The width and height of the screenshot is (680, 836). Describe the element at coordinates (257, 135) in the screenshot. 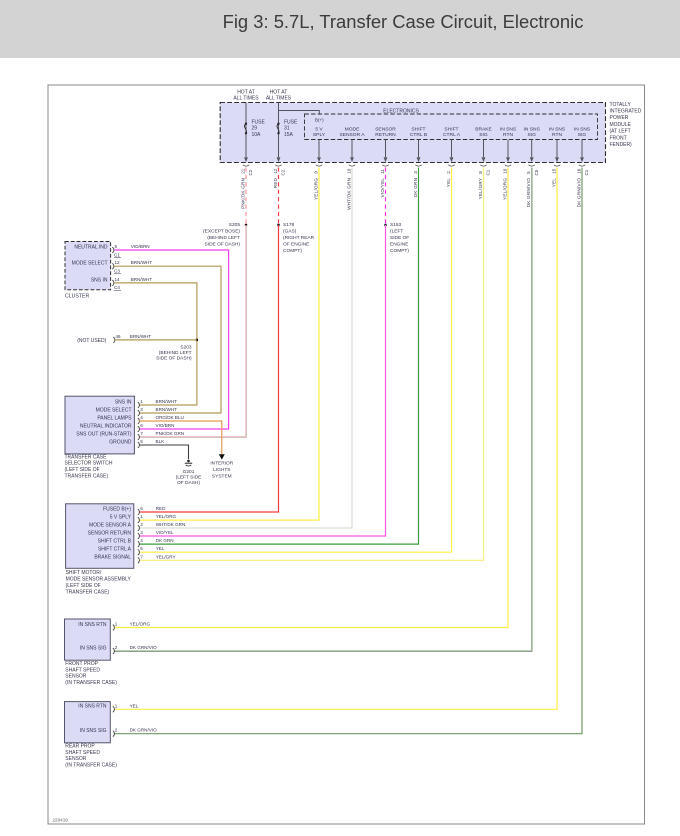

I see `svg-text: 10A` at that location.